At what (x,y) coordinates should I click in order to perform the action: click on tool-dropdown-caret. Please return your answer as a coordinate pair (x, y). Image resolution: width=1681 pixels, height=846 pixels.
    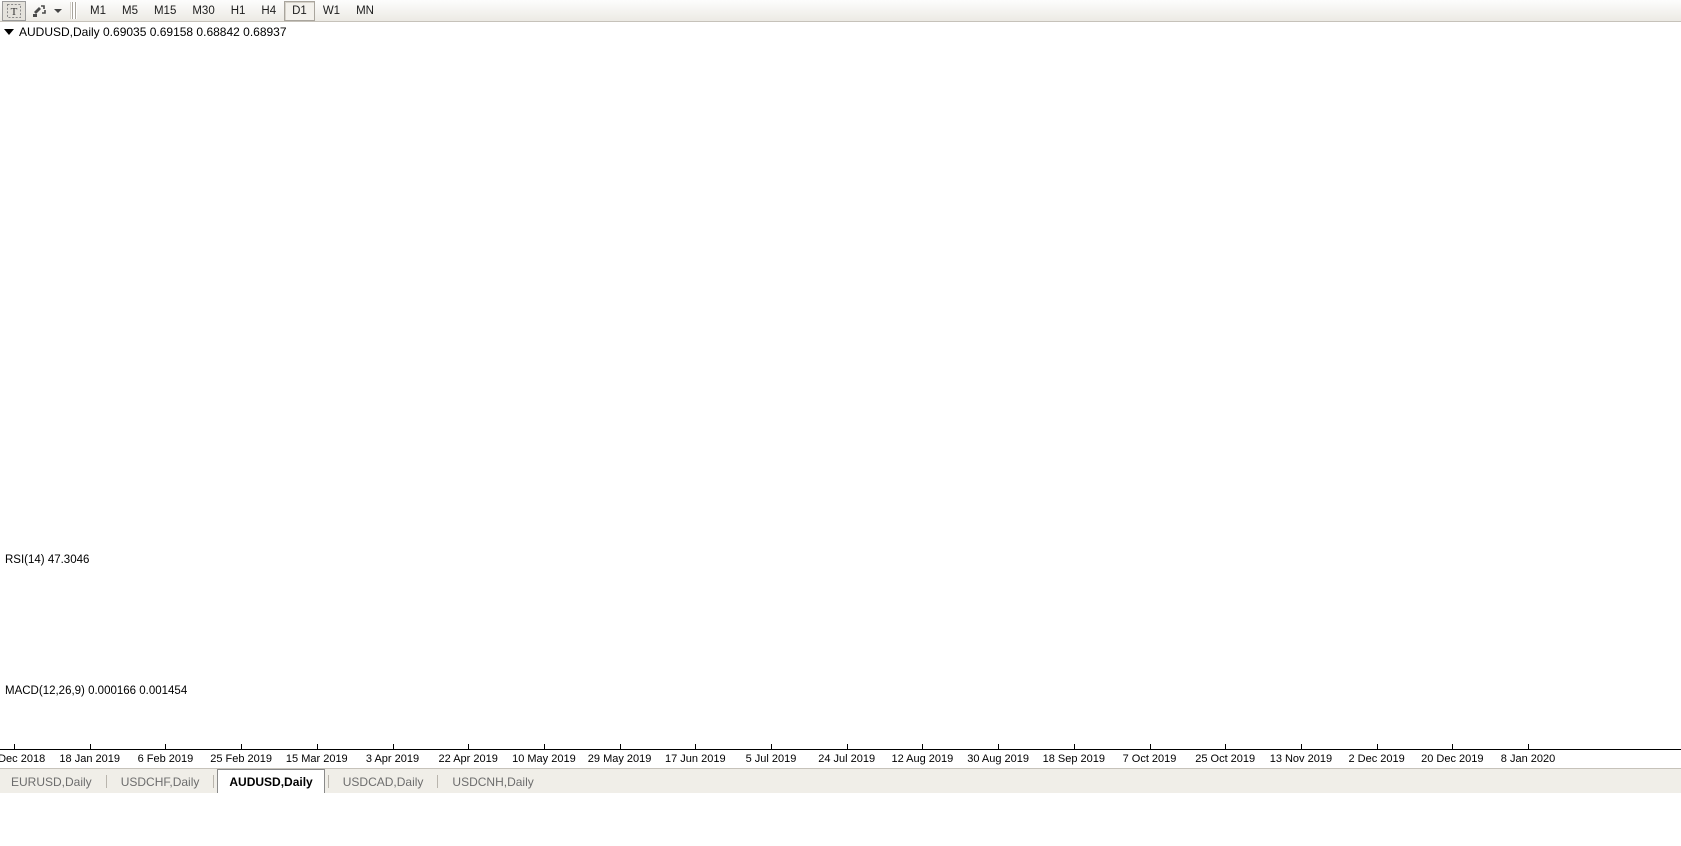
    Looking at the image, I should click on (58, 11).